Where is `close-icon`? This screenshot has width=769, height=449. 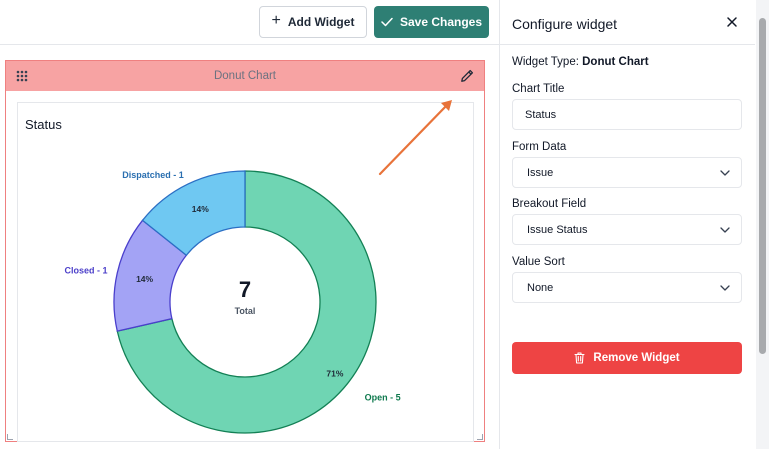
close-icon is located at coordinates (732, 22).